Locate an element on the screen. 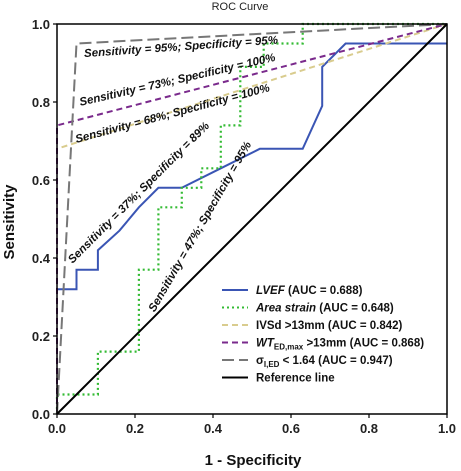  legend-entry-area_strain: Area strain (AUC = 0.648) is located at coordinates (324, 309).